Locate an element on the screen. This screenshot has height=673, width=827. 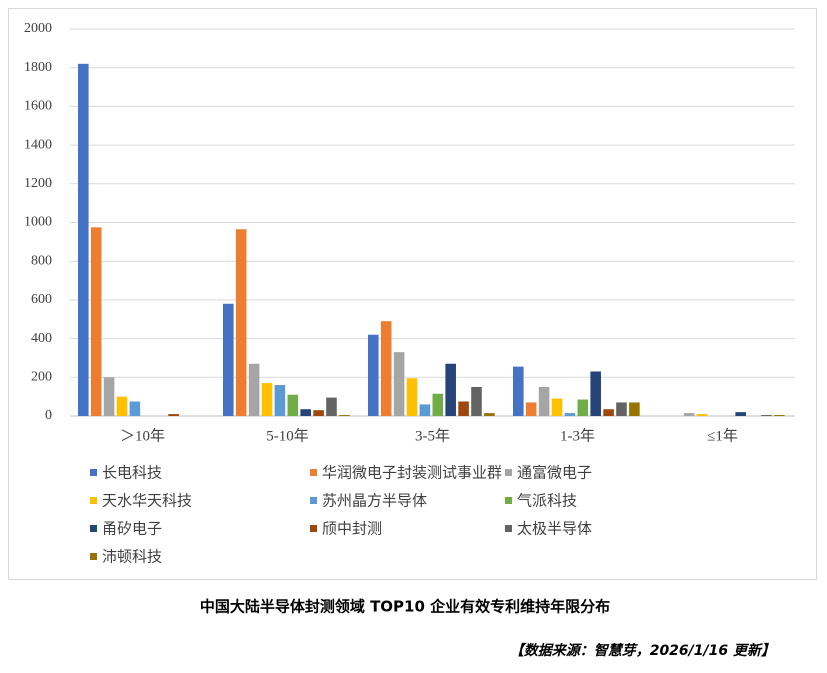
x-tick-label: 1-3年 is located at coordinates (577, 435).